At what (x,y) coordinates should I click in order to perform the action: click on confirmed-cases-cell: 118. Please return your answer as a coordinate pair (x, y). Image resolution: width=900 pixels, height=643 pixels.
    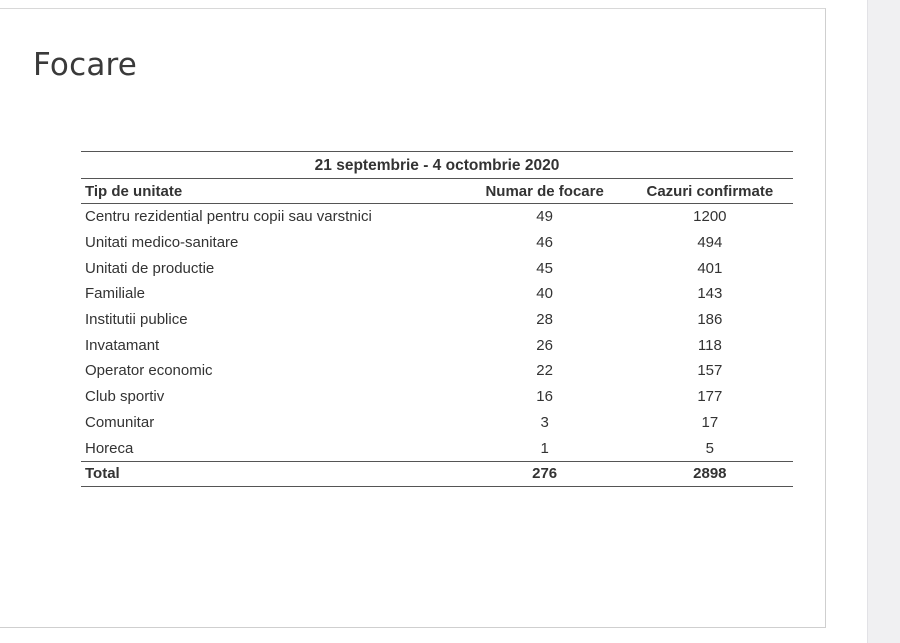
    Looking at the image, I should click on (709, 345).